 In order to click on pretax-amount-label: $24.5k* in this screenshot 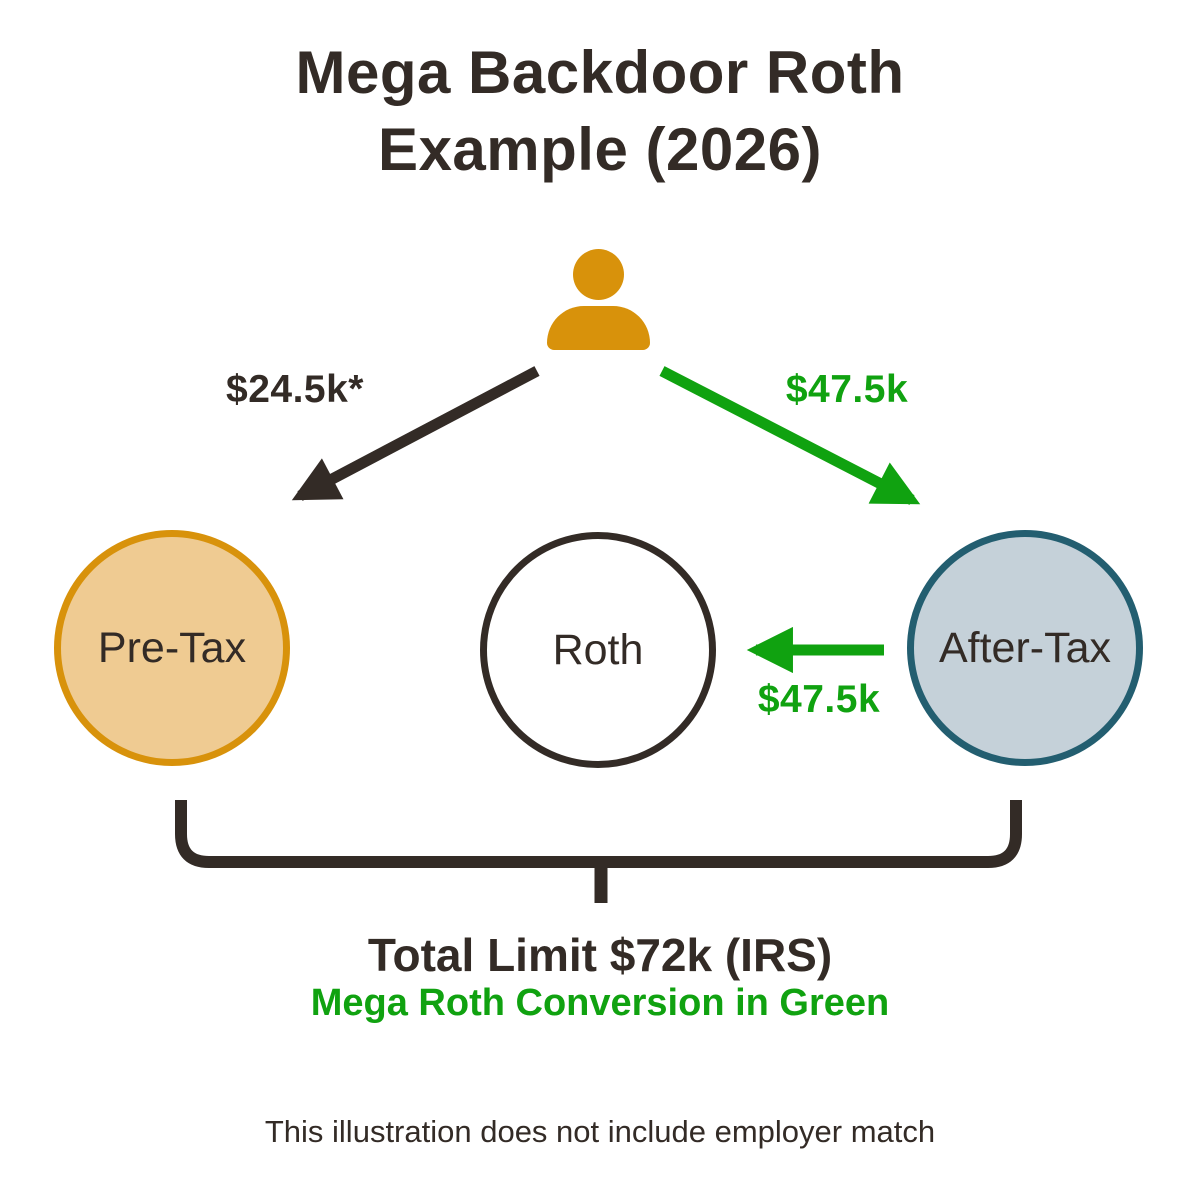, I will do `click(295, 389)`.